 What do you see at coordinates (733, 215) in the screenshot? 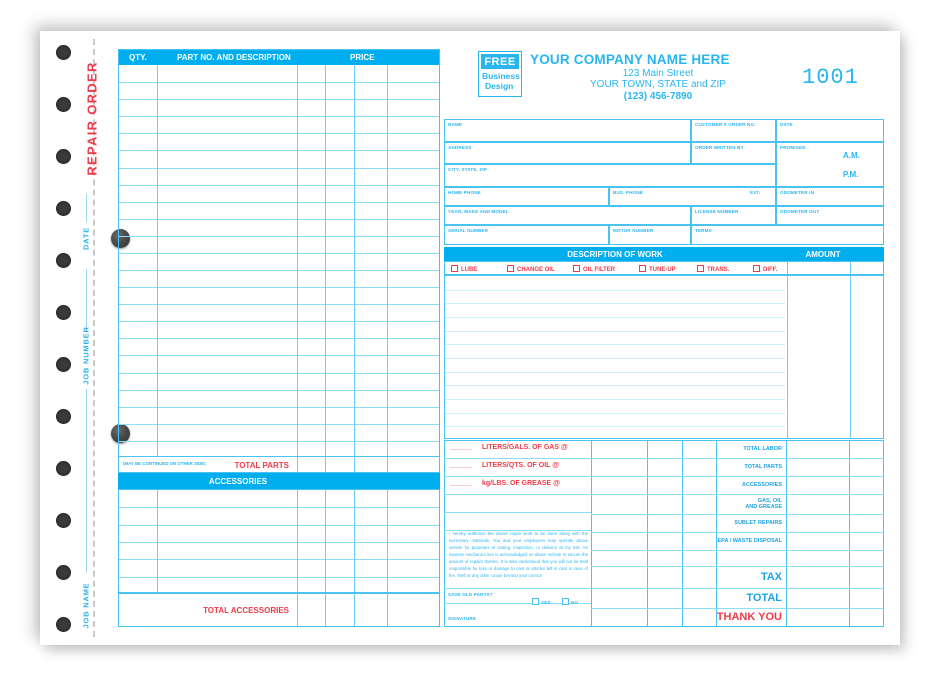
I see `field-license-number` at bounding box center [733, 215].